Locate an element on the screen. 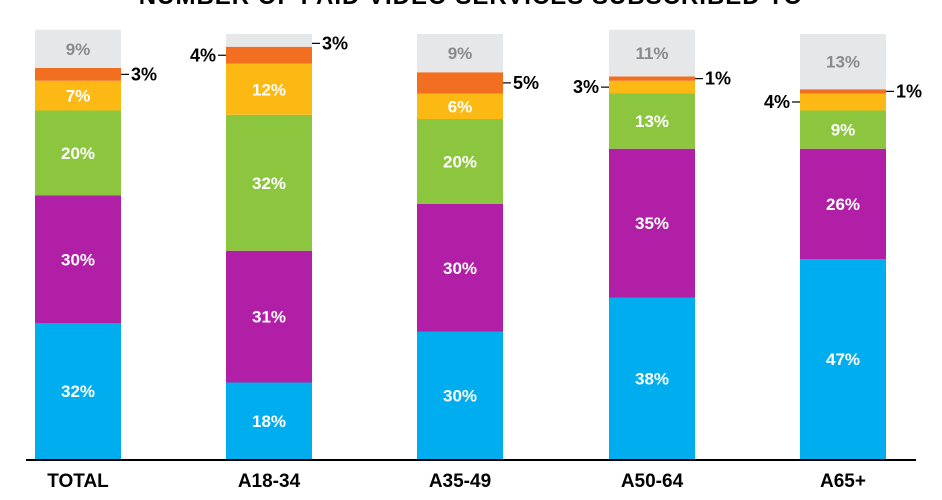 The height and width of the screenshot is (500, 942). data-label: 47% is located at coordinates (843, 359).